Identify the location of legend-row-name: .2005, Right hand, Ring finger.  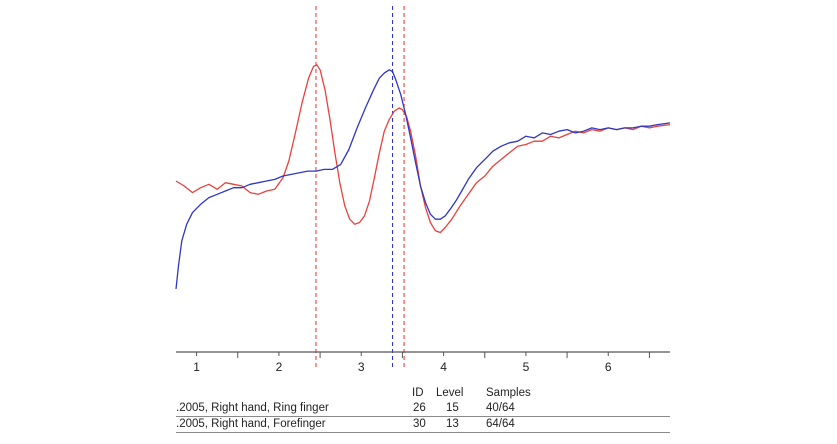
(252, 408).